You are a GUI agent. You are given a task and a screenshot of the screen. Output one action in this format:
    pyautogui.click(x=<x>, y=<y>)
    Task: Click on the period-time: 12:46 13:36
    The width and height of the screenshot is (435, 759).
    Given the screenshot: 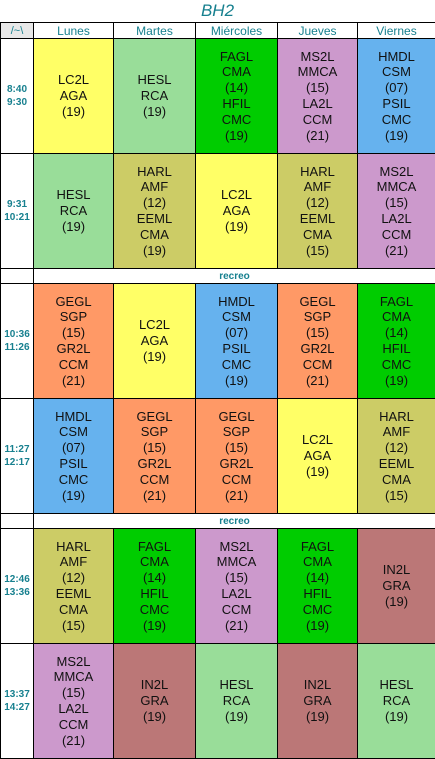 What is the action you would take?
    pyautogui.click(x=17, y=586)
    